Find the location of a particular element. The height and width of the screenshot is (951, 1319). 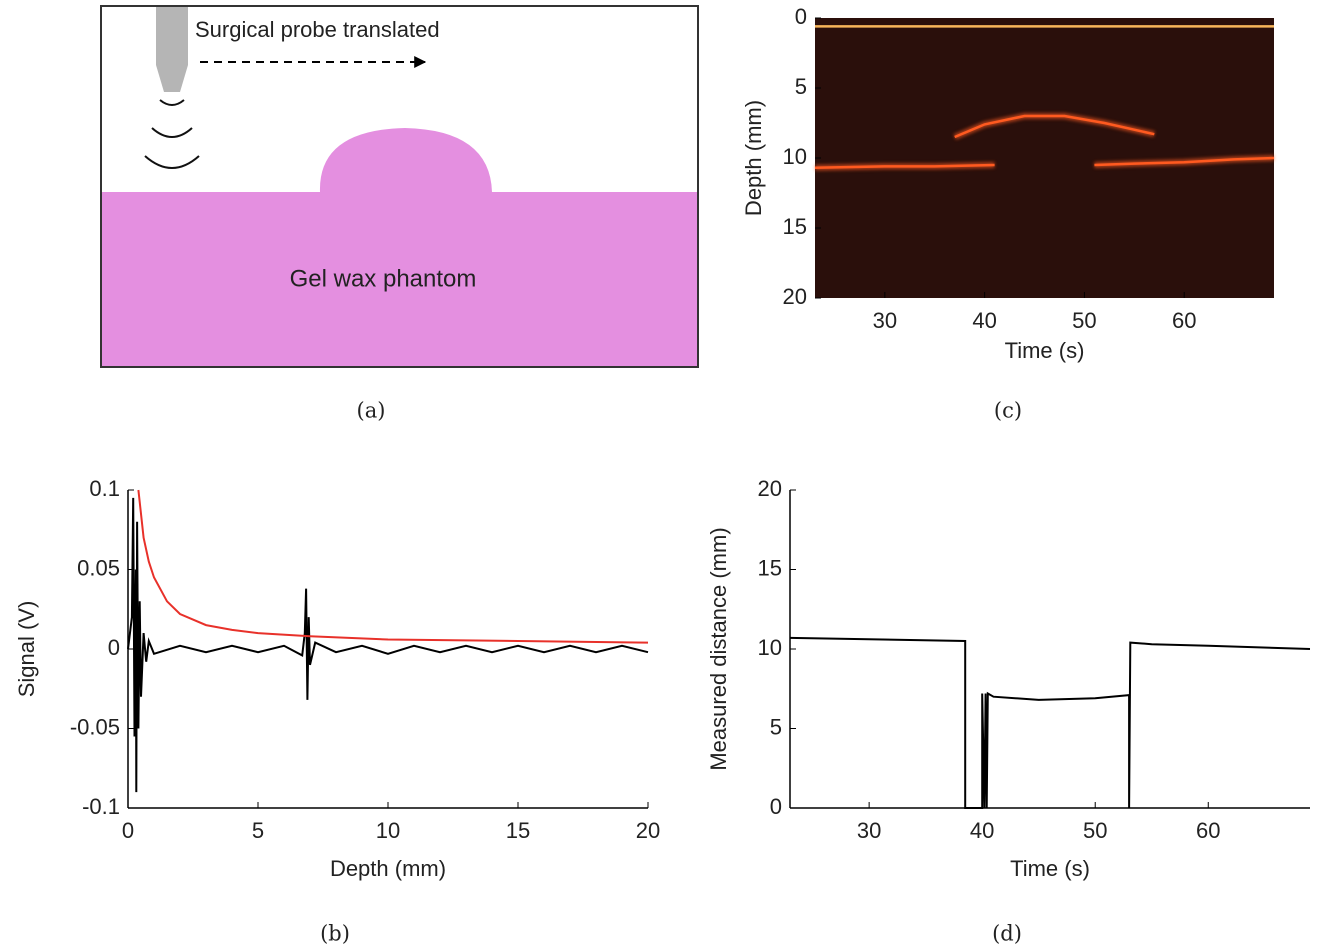

phantom is located at coordinates (399, 247).